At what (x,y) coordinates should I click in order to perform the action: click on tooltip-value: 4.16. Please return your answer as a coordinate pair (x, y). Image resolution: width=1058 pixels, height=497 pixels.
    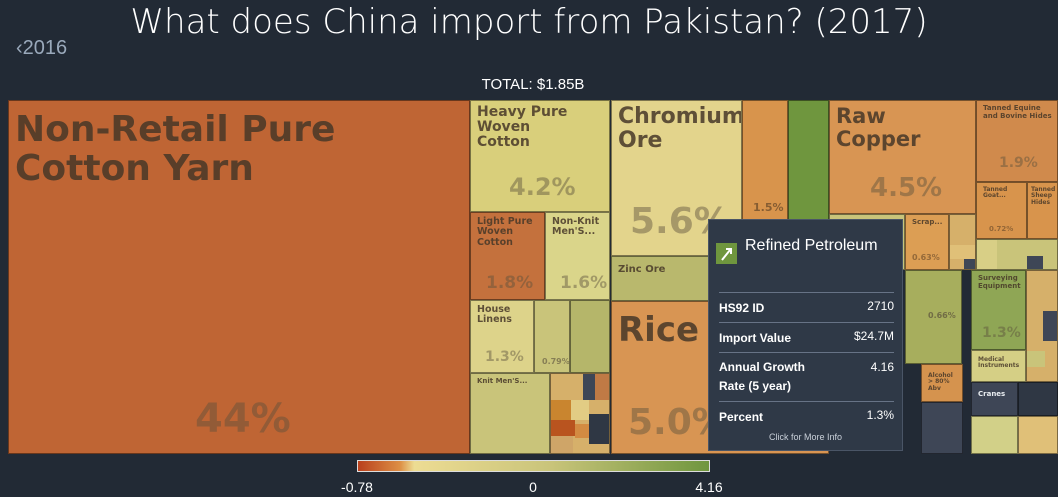
    Looking at the image, I should click on (882, 367).